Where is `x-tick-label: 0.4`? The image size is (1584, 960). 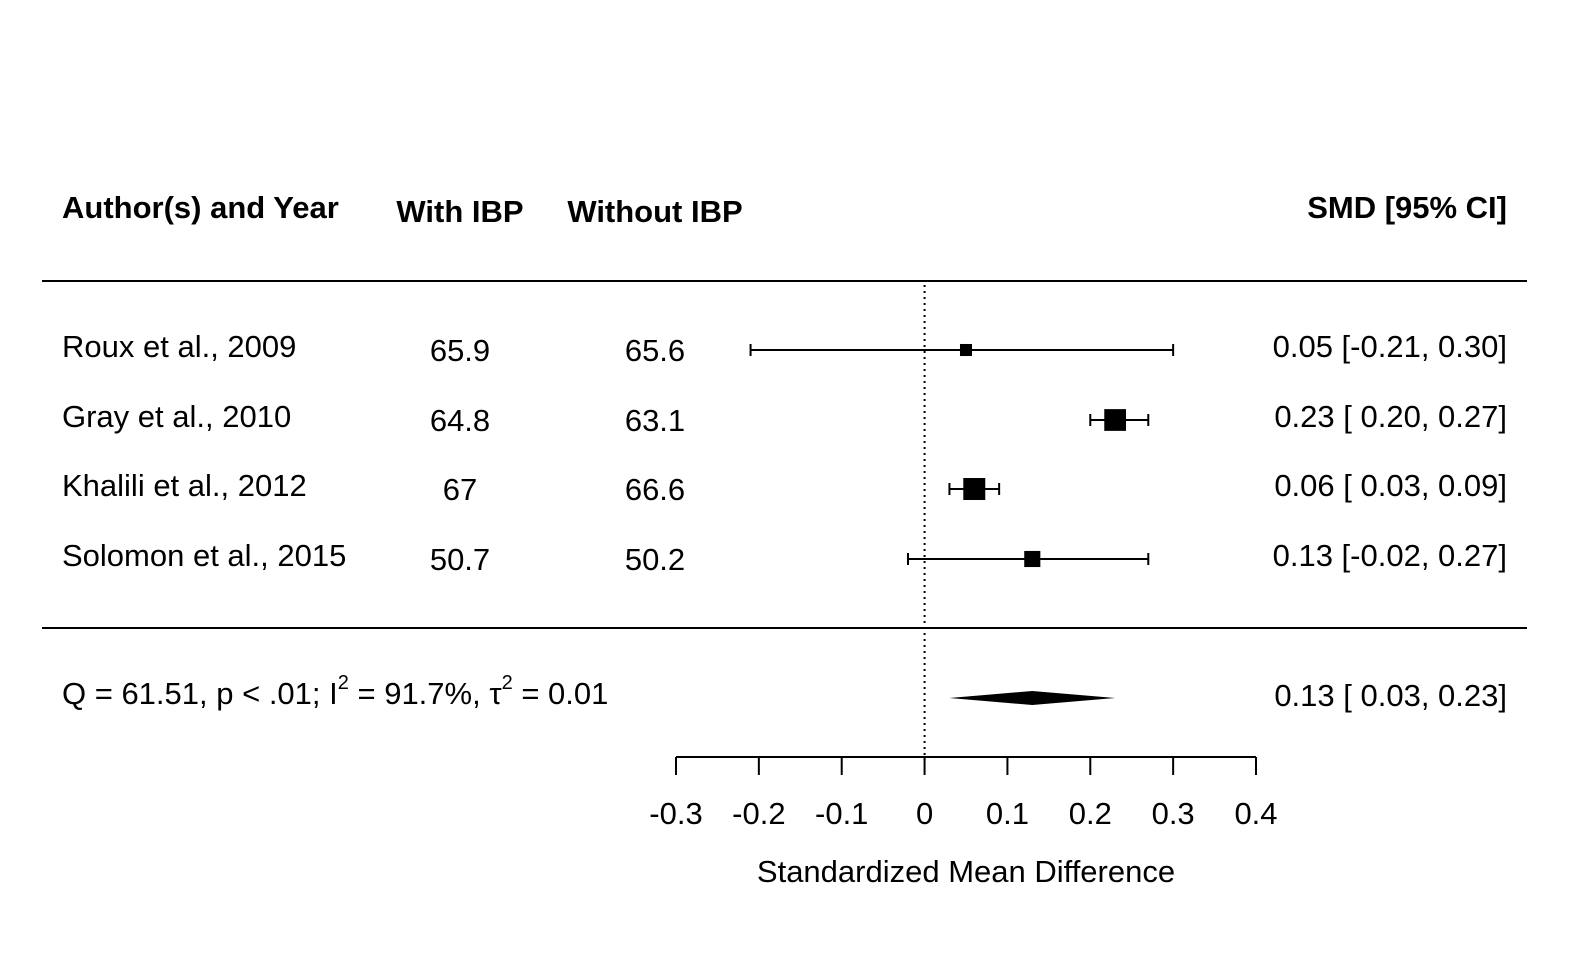
x-tick-label: 0.4 is located at coordinates (1255, 813).